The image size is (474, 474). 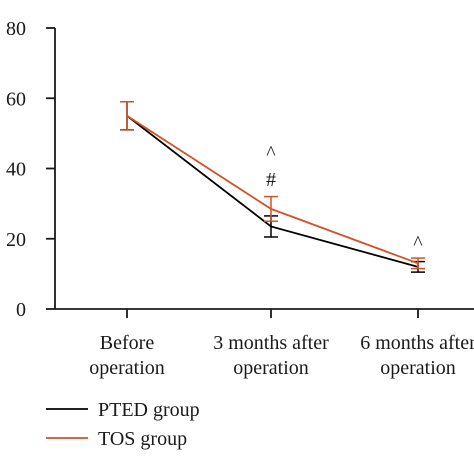 What do you see at coordinates (417, 343) in the screenshot?
I see `x-tick-label: 6 months after` at bounding box center [417, 343].